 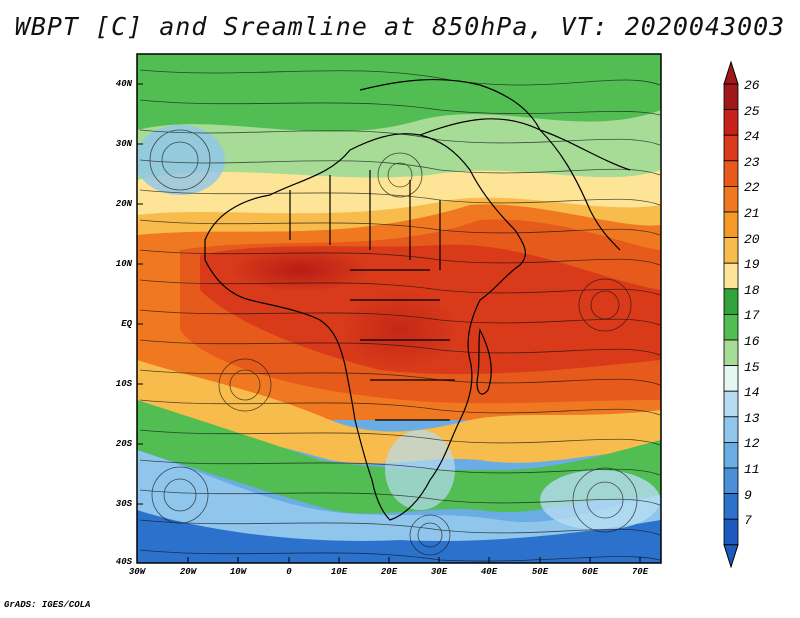 What do you see at coordinates (731, 72) in the screenshot?
I see `colorbar-top-arrow` at bounding box center [731, 72].